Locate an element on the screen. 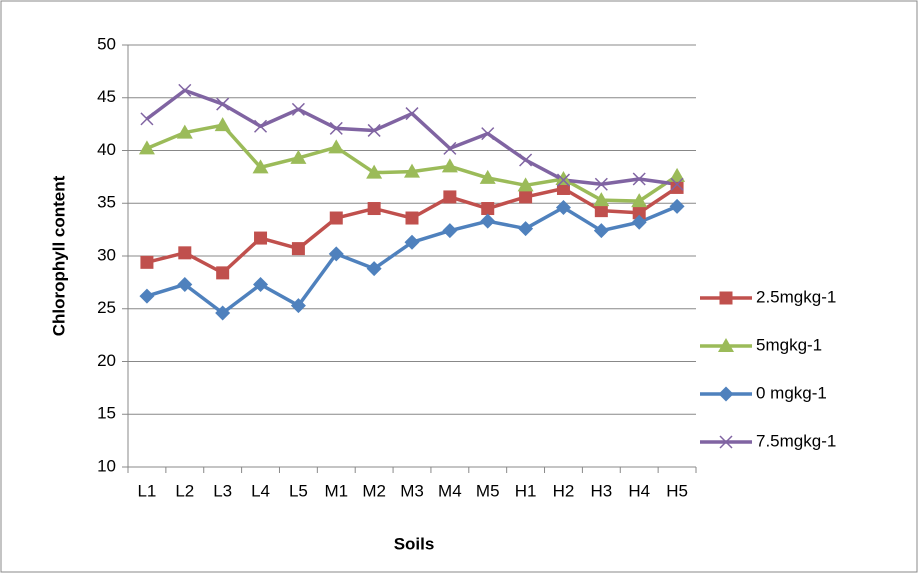 Image resolution: width=918 pixels, height=578 pixels. x-tick-label: L4 is located at coordinates (260, 490).